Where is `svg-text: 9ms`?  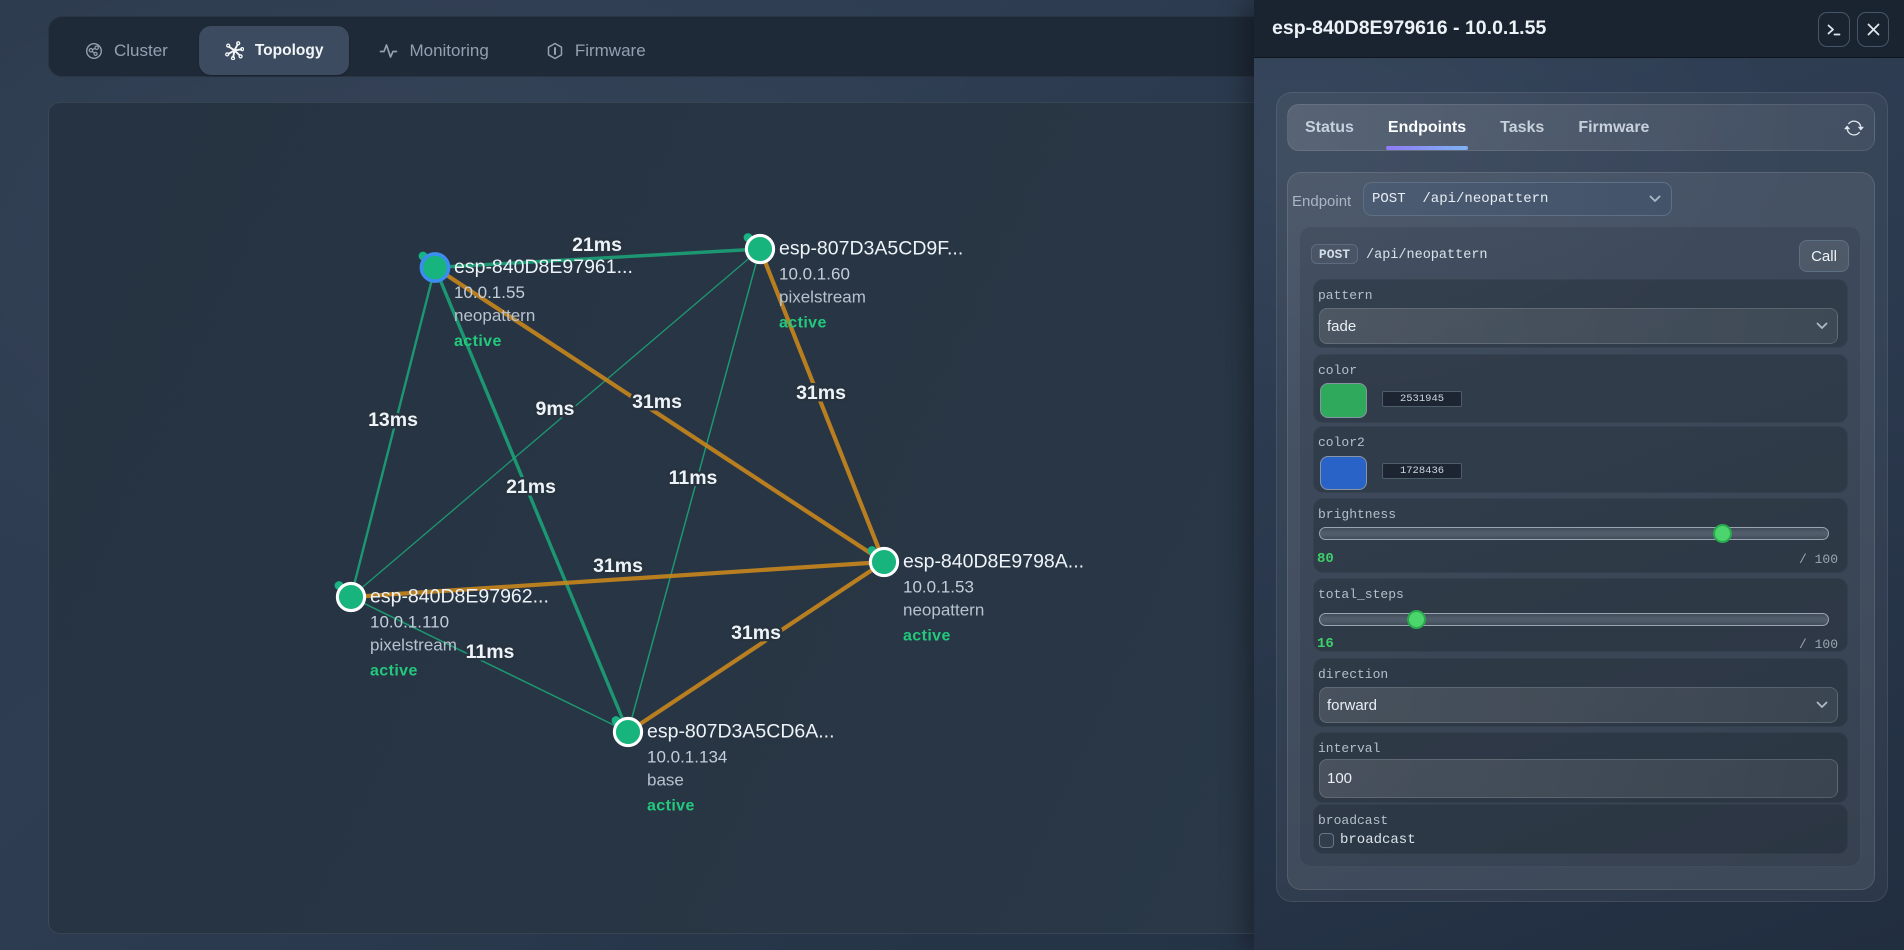
svg-text: 9ms is located at coordinates (554, 409).